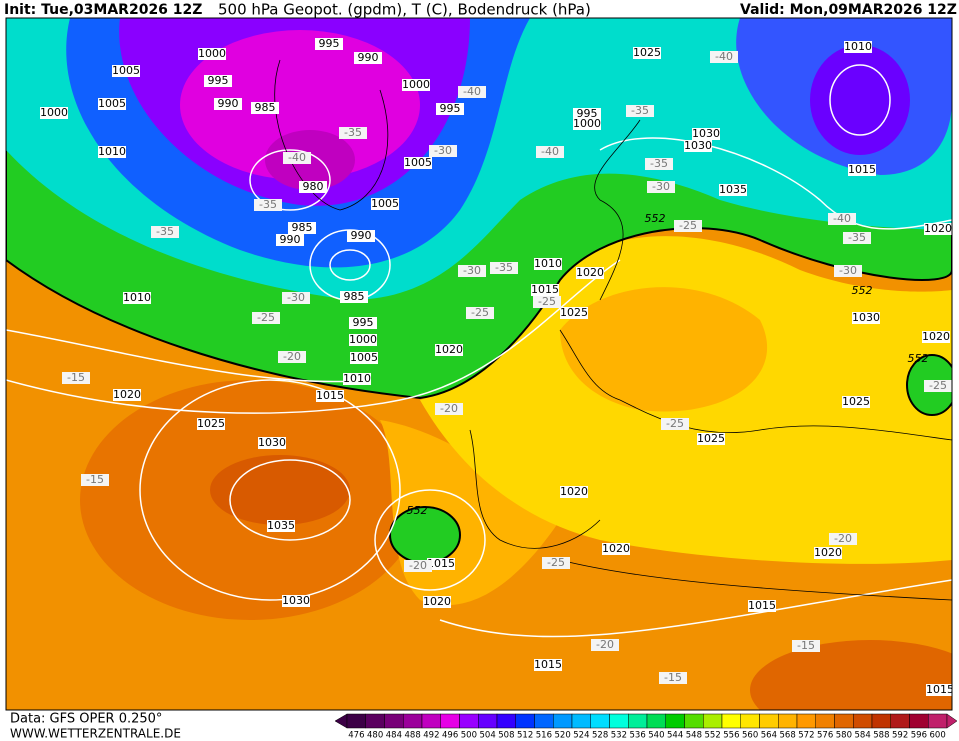 The image size is (959, 741). Describe the element at coordinates (638, 736) in the screenshot. I see `colorbar-label: 536` at that location.